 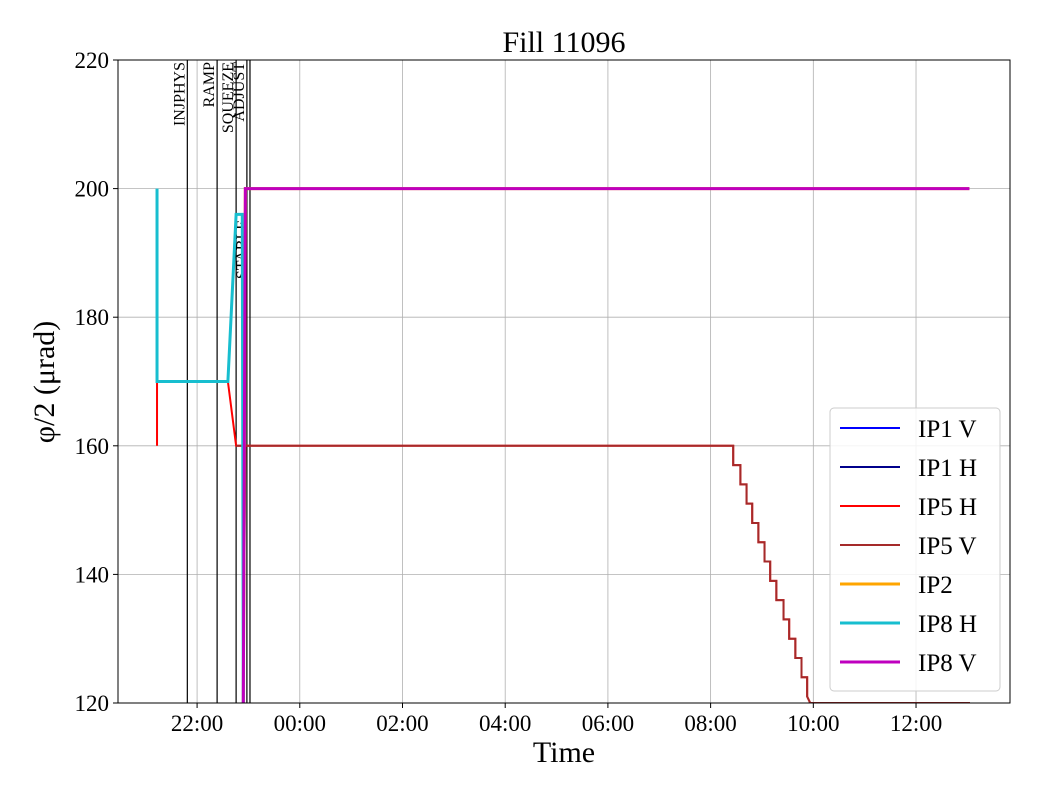 What do you see at coordinates (947, 546) in the screenshot?
I see `legend-label: IP5 V` at bounding box center [947, 546].